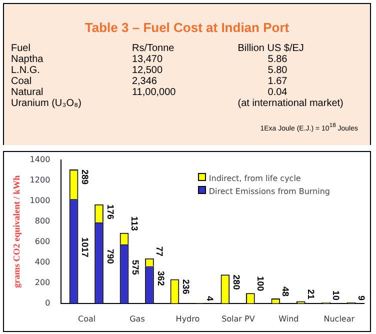 The height and width of the screenshot is (334, 376). Describe the element at coordinates (340, 319) in the screenshot. I see `x-tick-label: Nuclear` at that location.